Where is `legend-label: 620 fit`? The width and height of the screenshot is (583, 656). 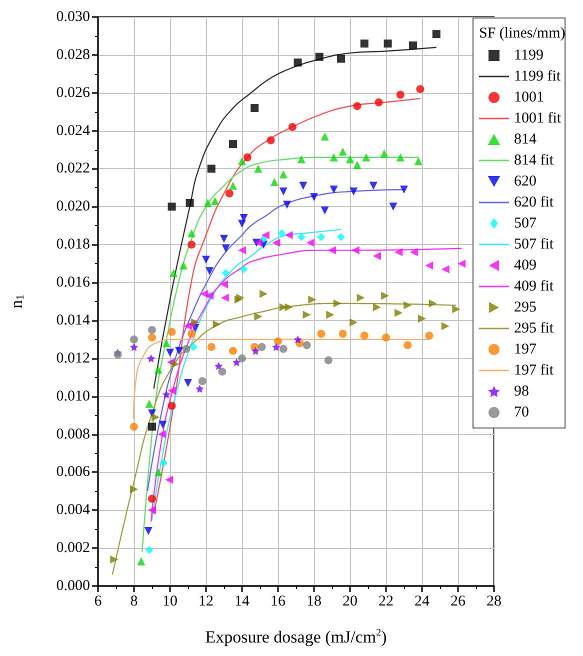 legend-label: 620 fit is located at coordinates (534, 202).